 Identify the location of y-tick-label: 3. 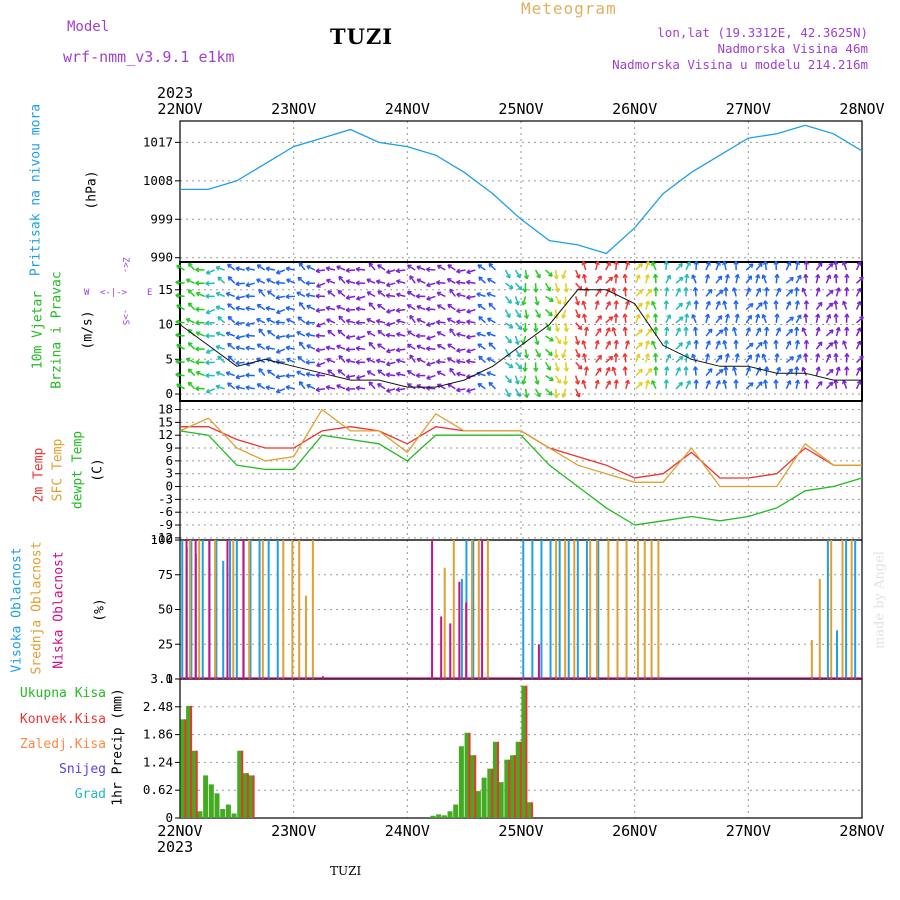
(169, 473).